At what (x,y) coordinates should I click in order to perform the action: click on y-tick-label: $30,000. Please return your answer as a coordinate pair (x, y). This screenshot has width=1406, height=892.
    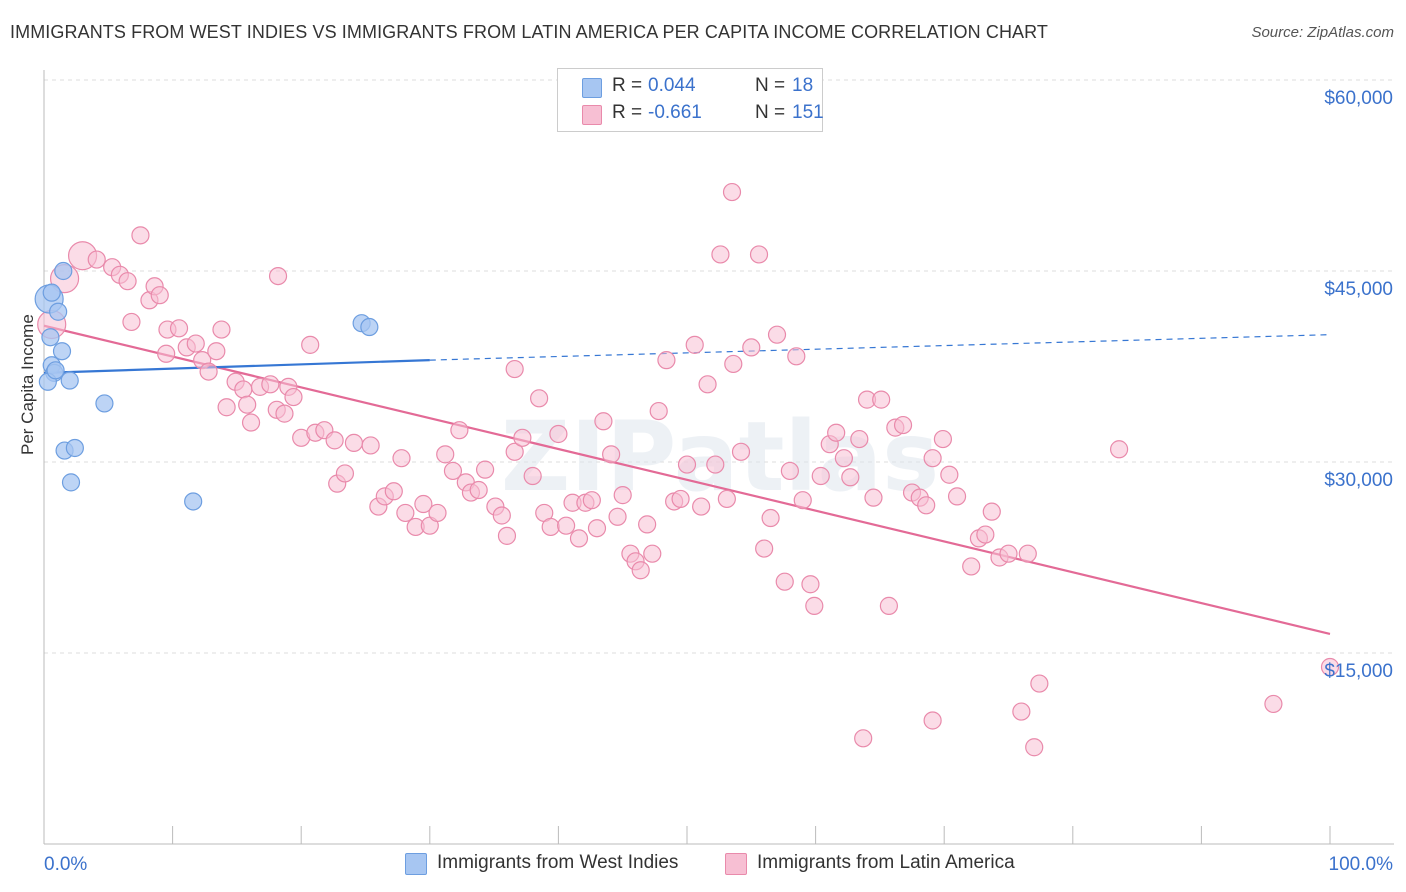
    Looking at the image, I should click on (1358, 480).